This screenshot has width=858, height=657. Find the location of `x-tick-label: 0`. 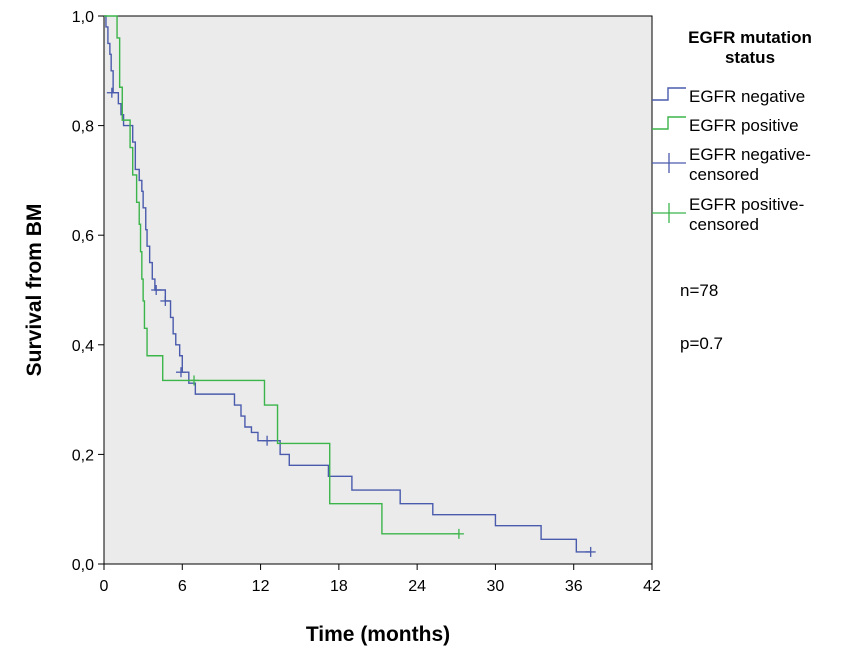

x-tick-label: 0 is located at coordinates (104, 586).